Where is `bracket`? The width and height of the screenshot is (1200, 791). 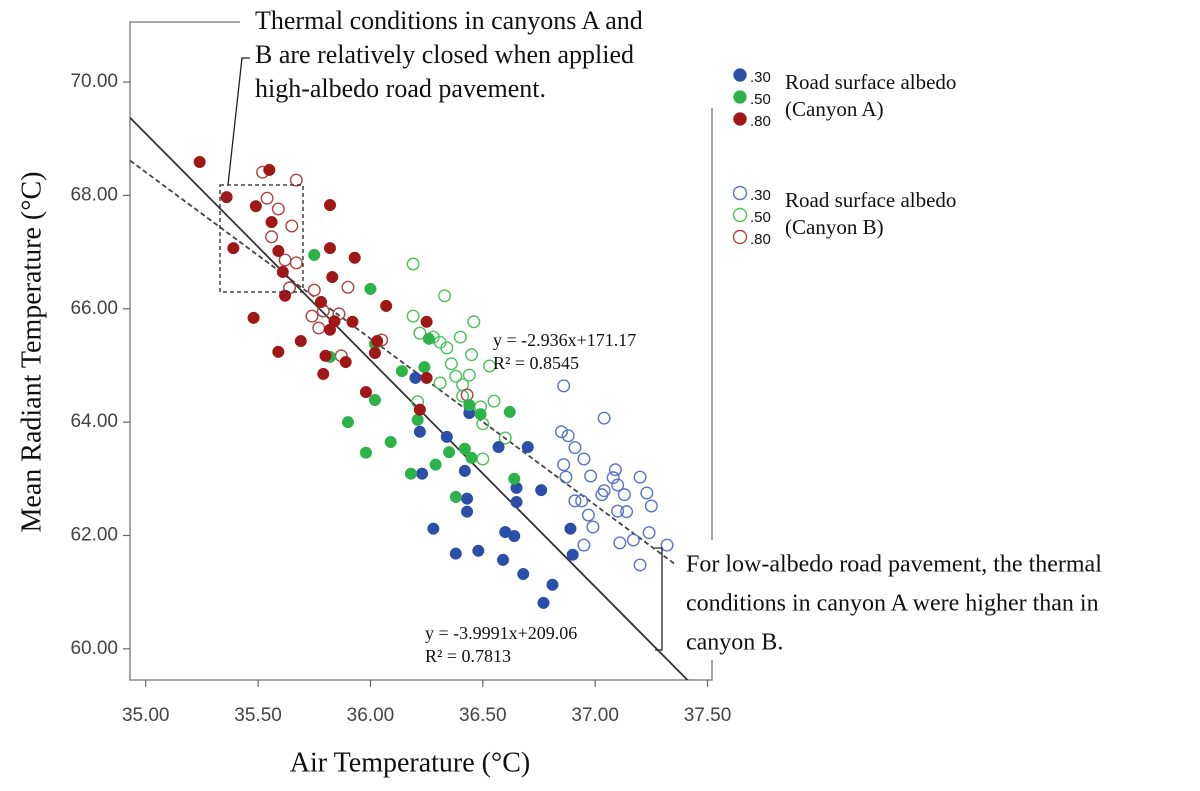 bracket is located at coordinates (659, 599).